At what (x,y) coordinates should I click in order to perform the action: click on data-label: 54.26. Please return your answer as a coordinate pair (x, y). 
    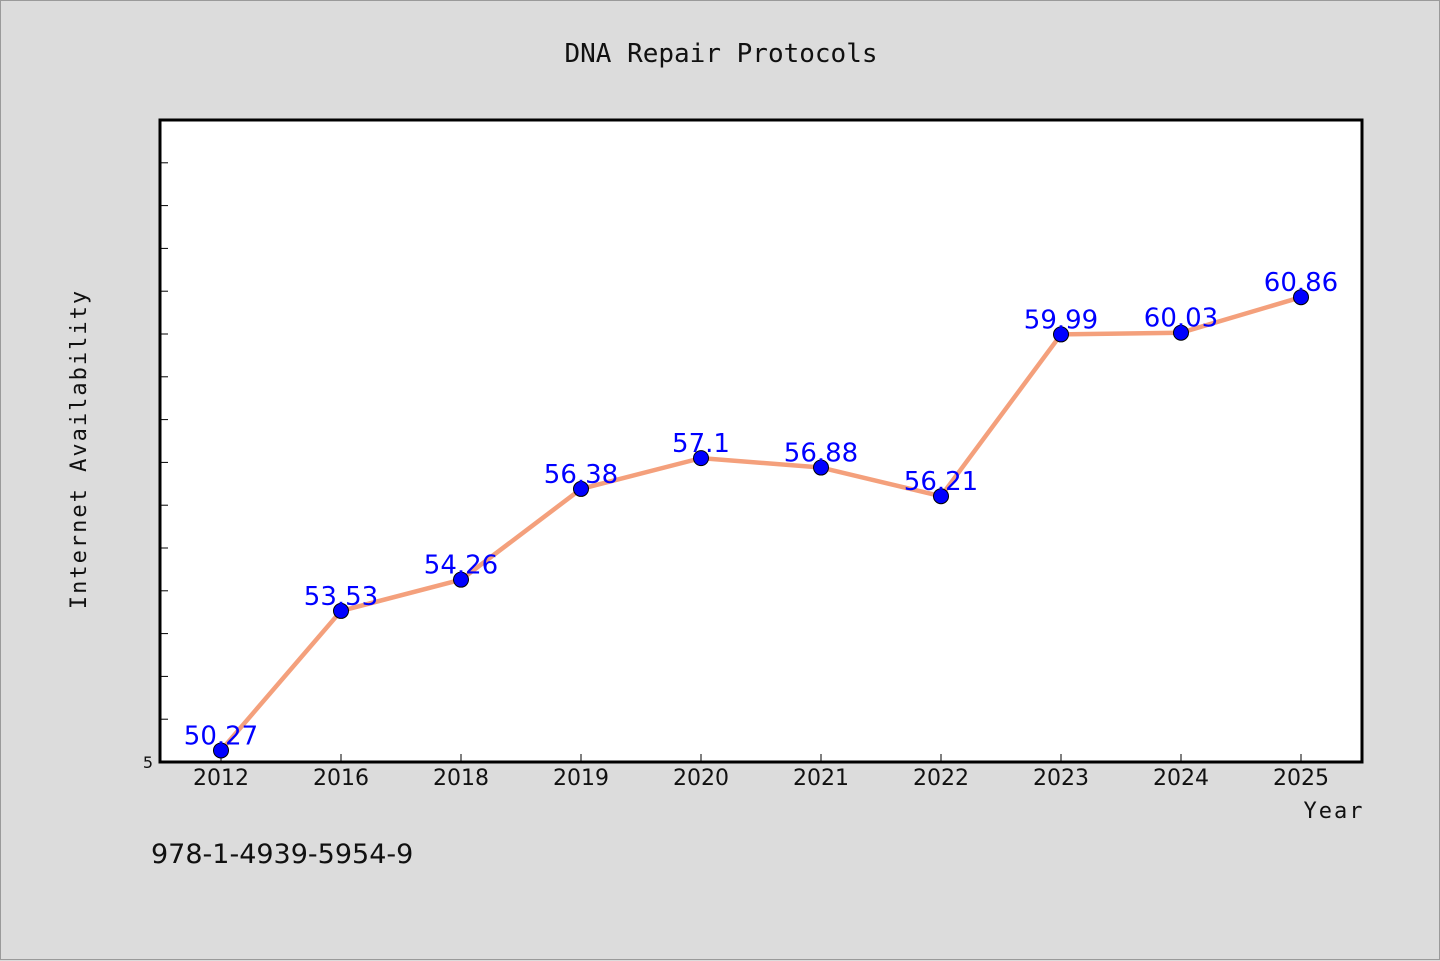
    Looking at the image, I should click on (461, 566).